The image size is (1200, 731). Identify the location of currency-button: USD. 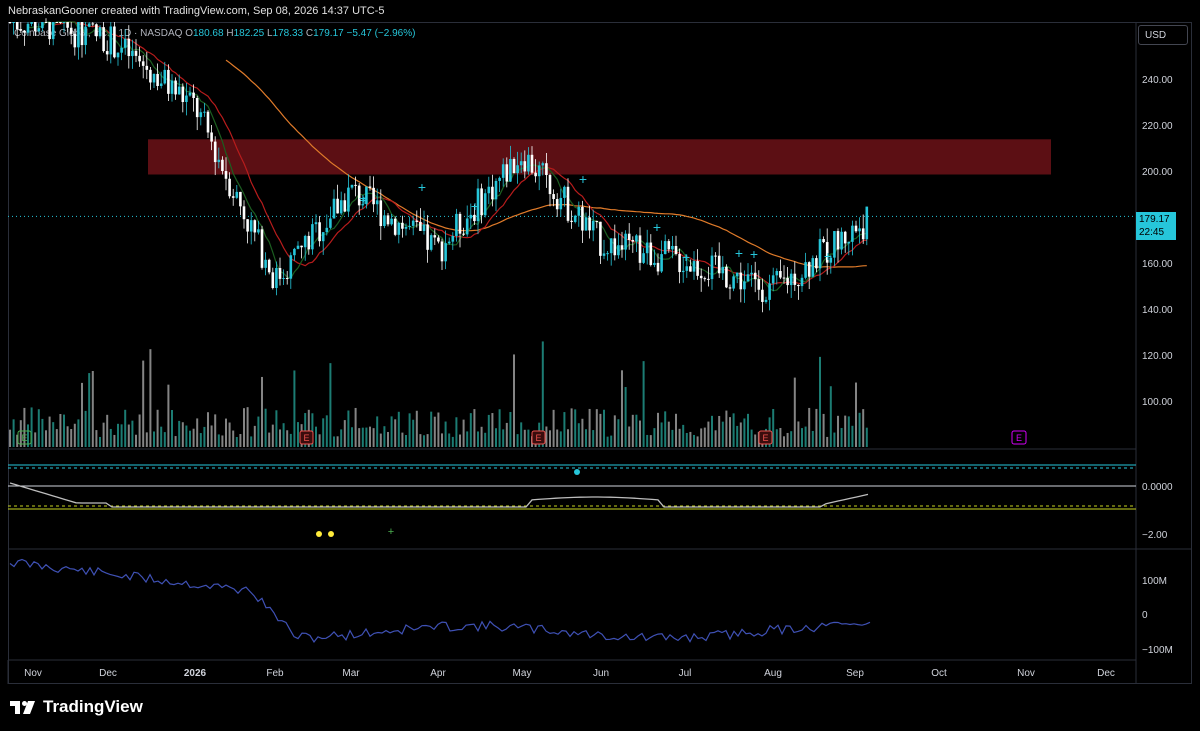
(1163, 35).